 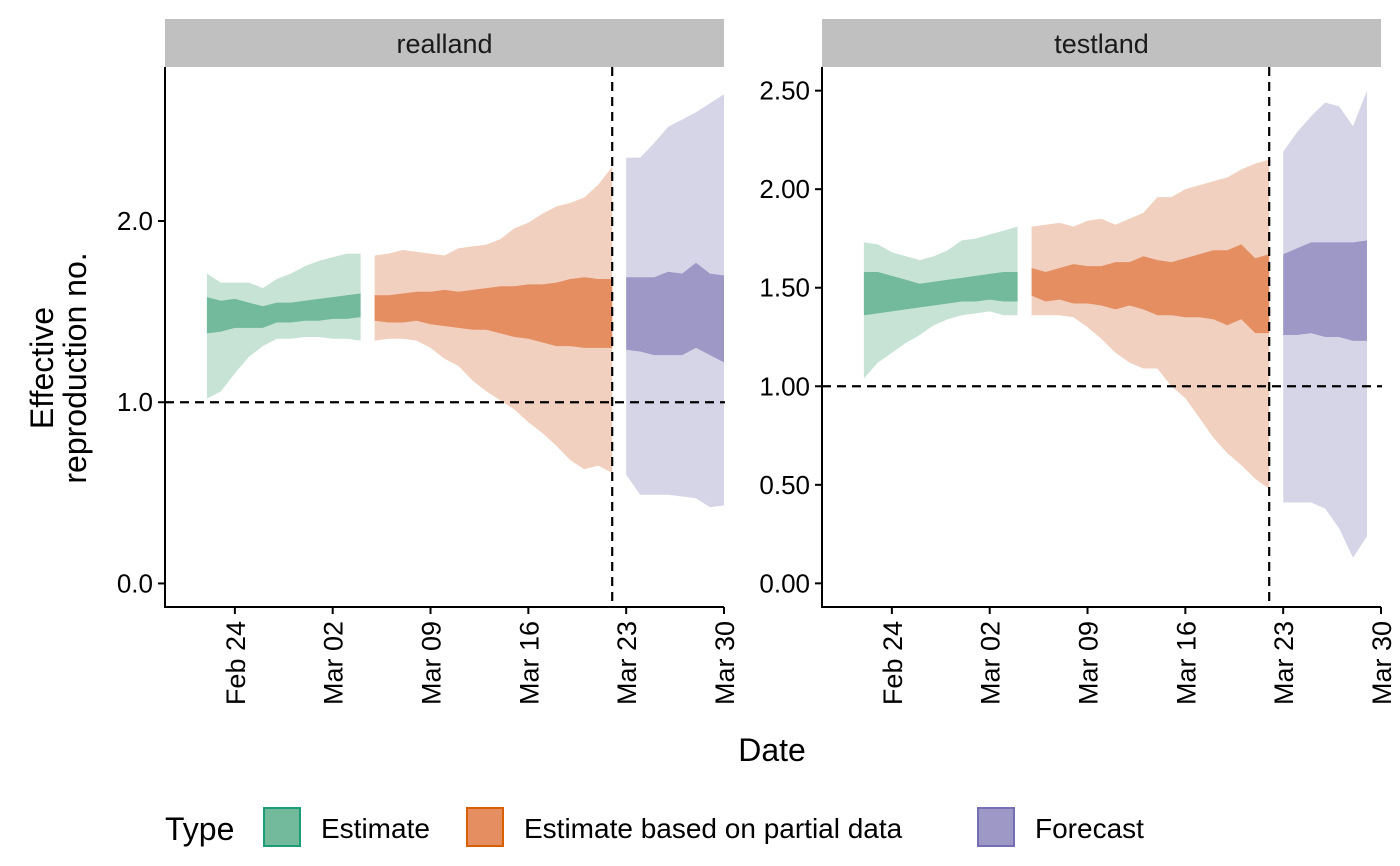 I want to click on y-tick-label: 1.50, so click(x=784, y=288).